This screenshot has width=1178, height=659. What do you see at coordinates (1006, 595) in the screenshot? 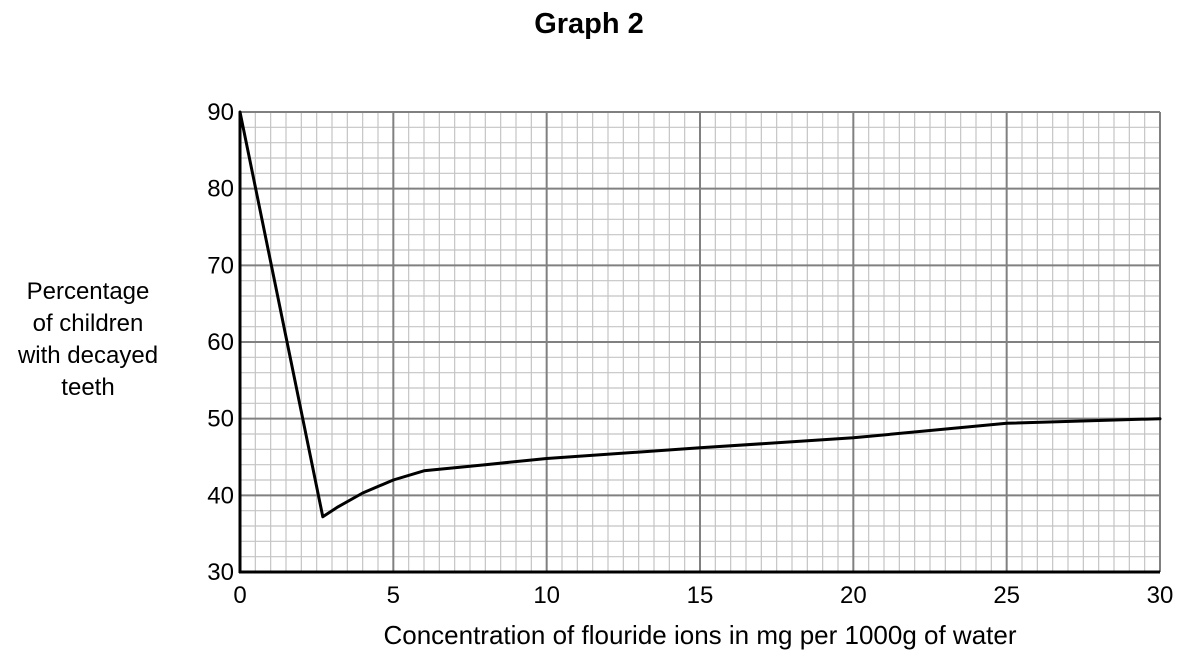
I see `x-tick-label: 25` at bounding box center [1006, 595].